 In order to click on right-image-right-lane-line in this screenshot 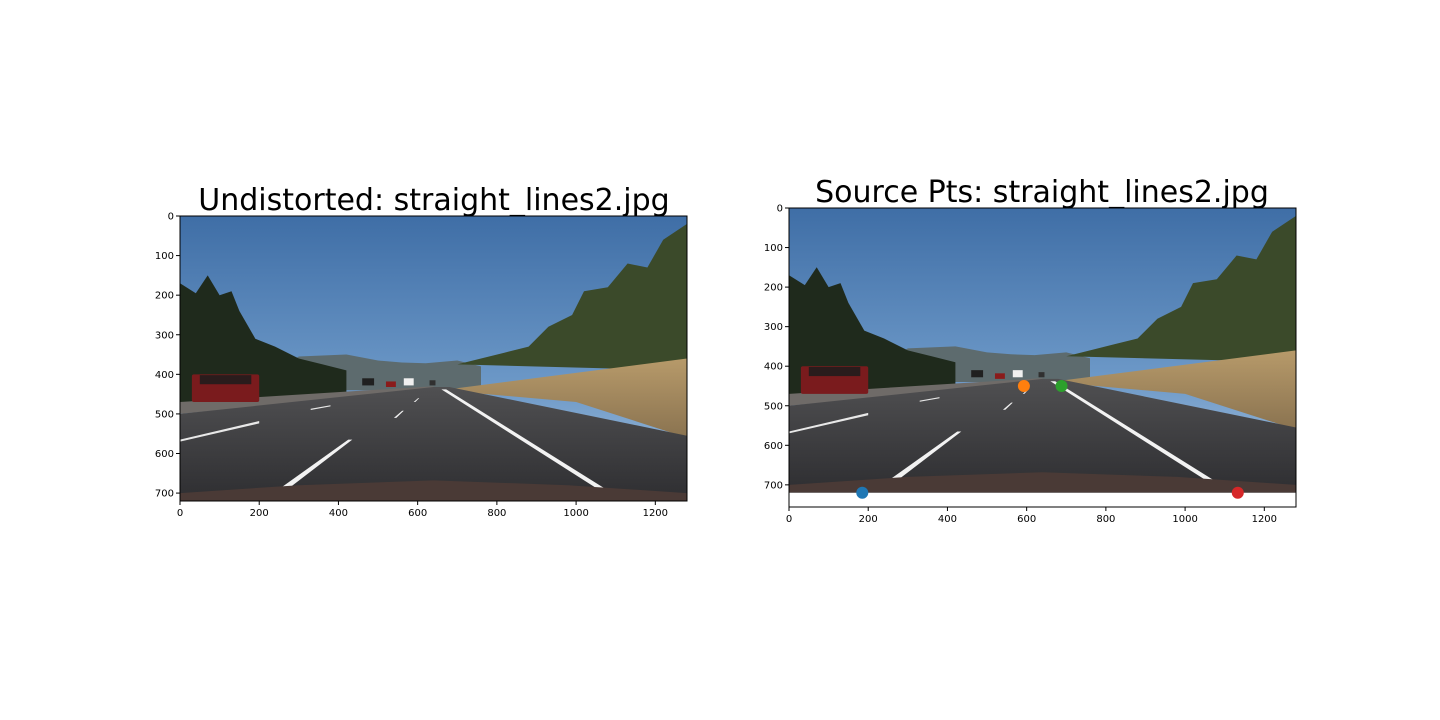, I will do `click(1132, 431)`.